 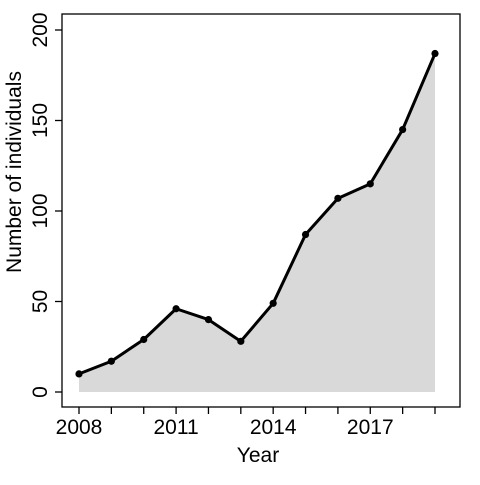 I want to click on x-axis-label: Year, so click(x=258, y=455).